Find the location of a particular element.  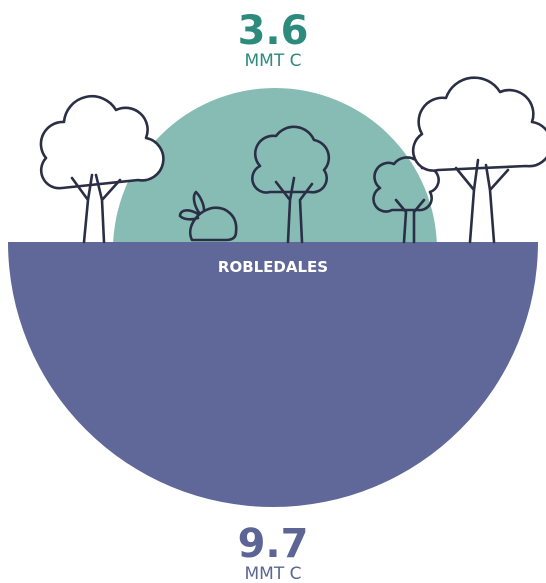

tree-right is located at coordinates (478, 160).